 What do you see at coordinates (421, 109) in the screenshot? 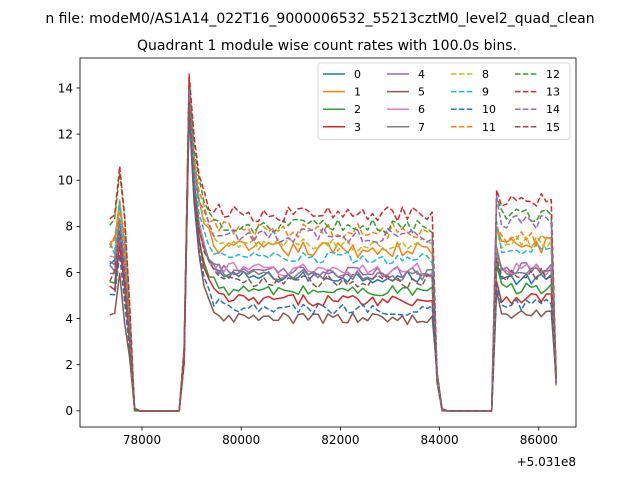
I see `legend-label-6: 6` at bounding box center [421, 109].